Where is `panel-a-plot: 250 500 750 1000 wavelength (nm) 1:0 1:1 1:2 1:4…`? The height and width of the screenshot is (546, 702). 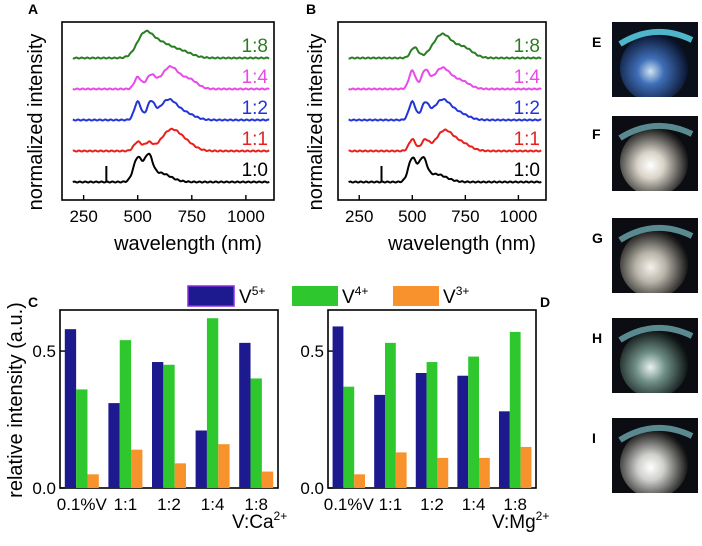
panel-a-plot: 250 500 750 1000 wavelength (nm) 1:0 1:1 1:2 1:4… is located at coordinates (168, 138).